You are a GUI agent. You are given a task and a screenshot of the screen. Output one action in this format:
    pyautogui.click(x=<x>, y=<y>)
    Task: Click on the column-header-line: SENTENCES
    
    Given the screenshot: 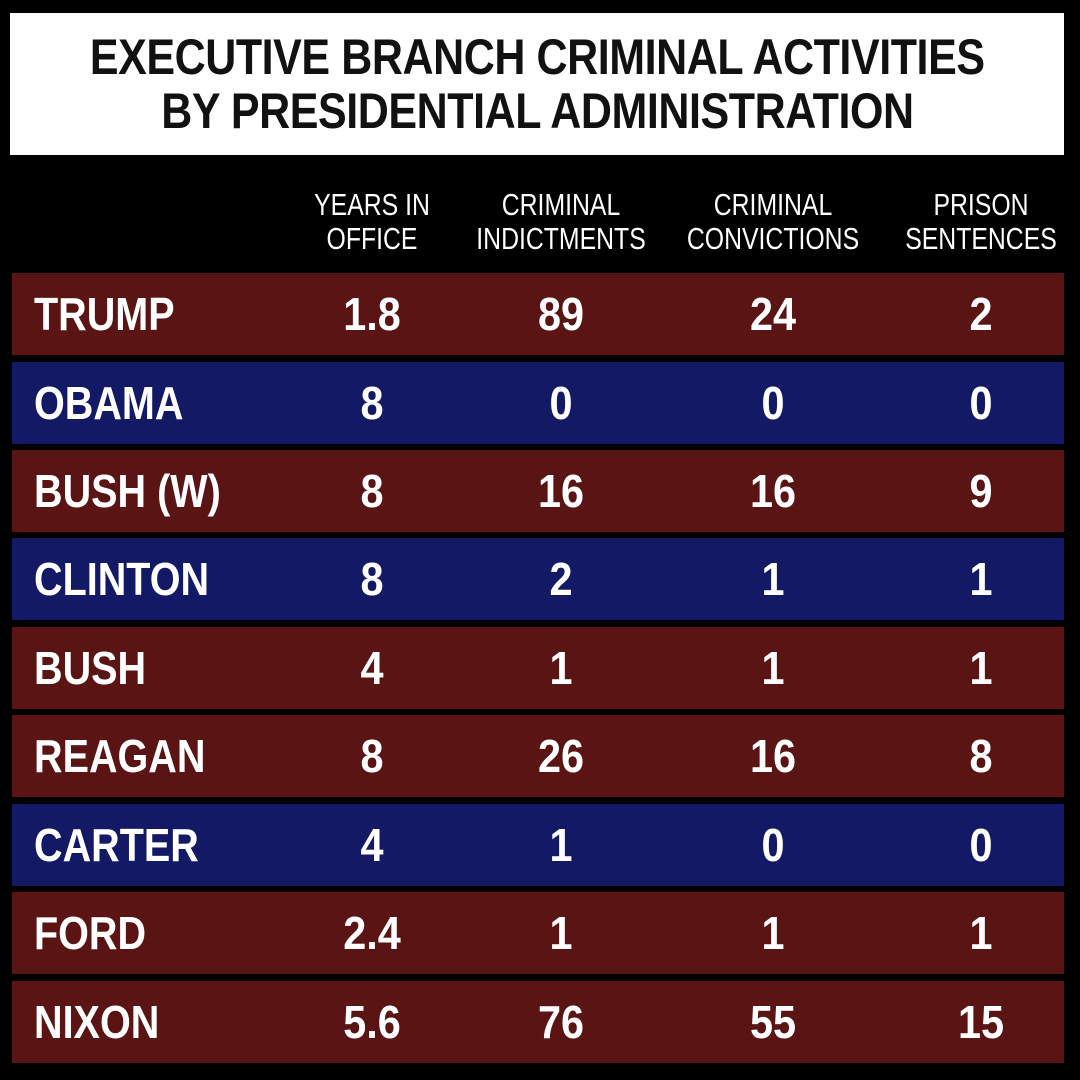 What is the action you would take?
    pyautogui.click(x=981, y=238)
    